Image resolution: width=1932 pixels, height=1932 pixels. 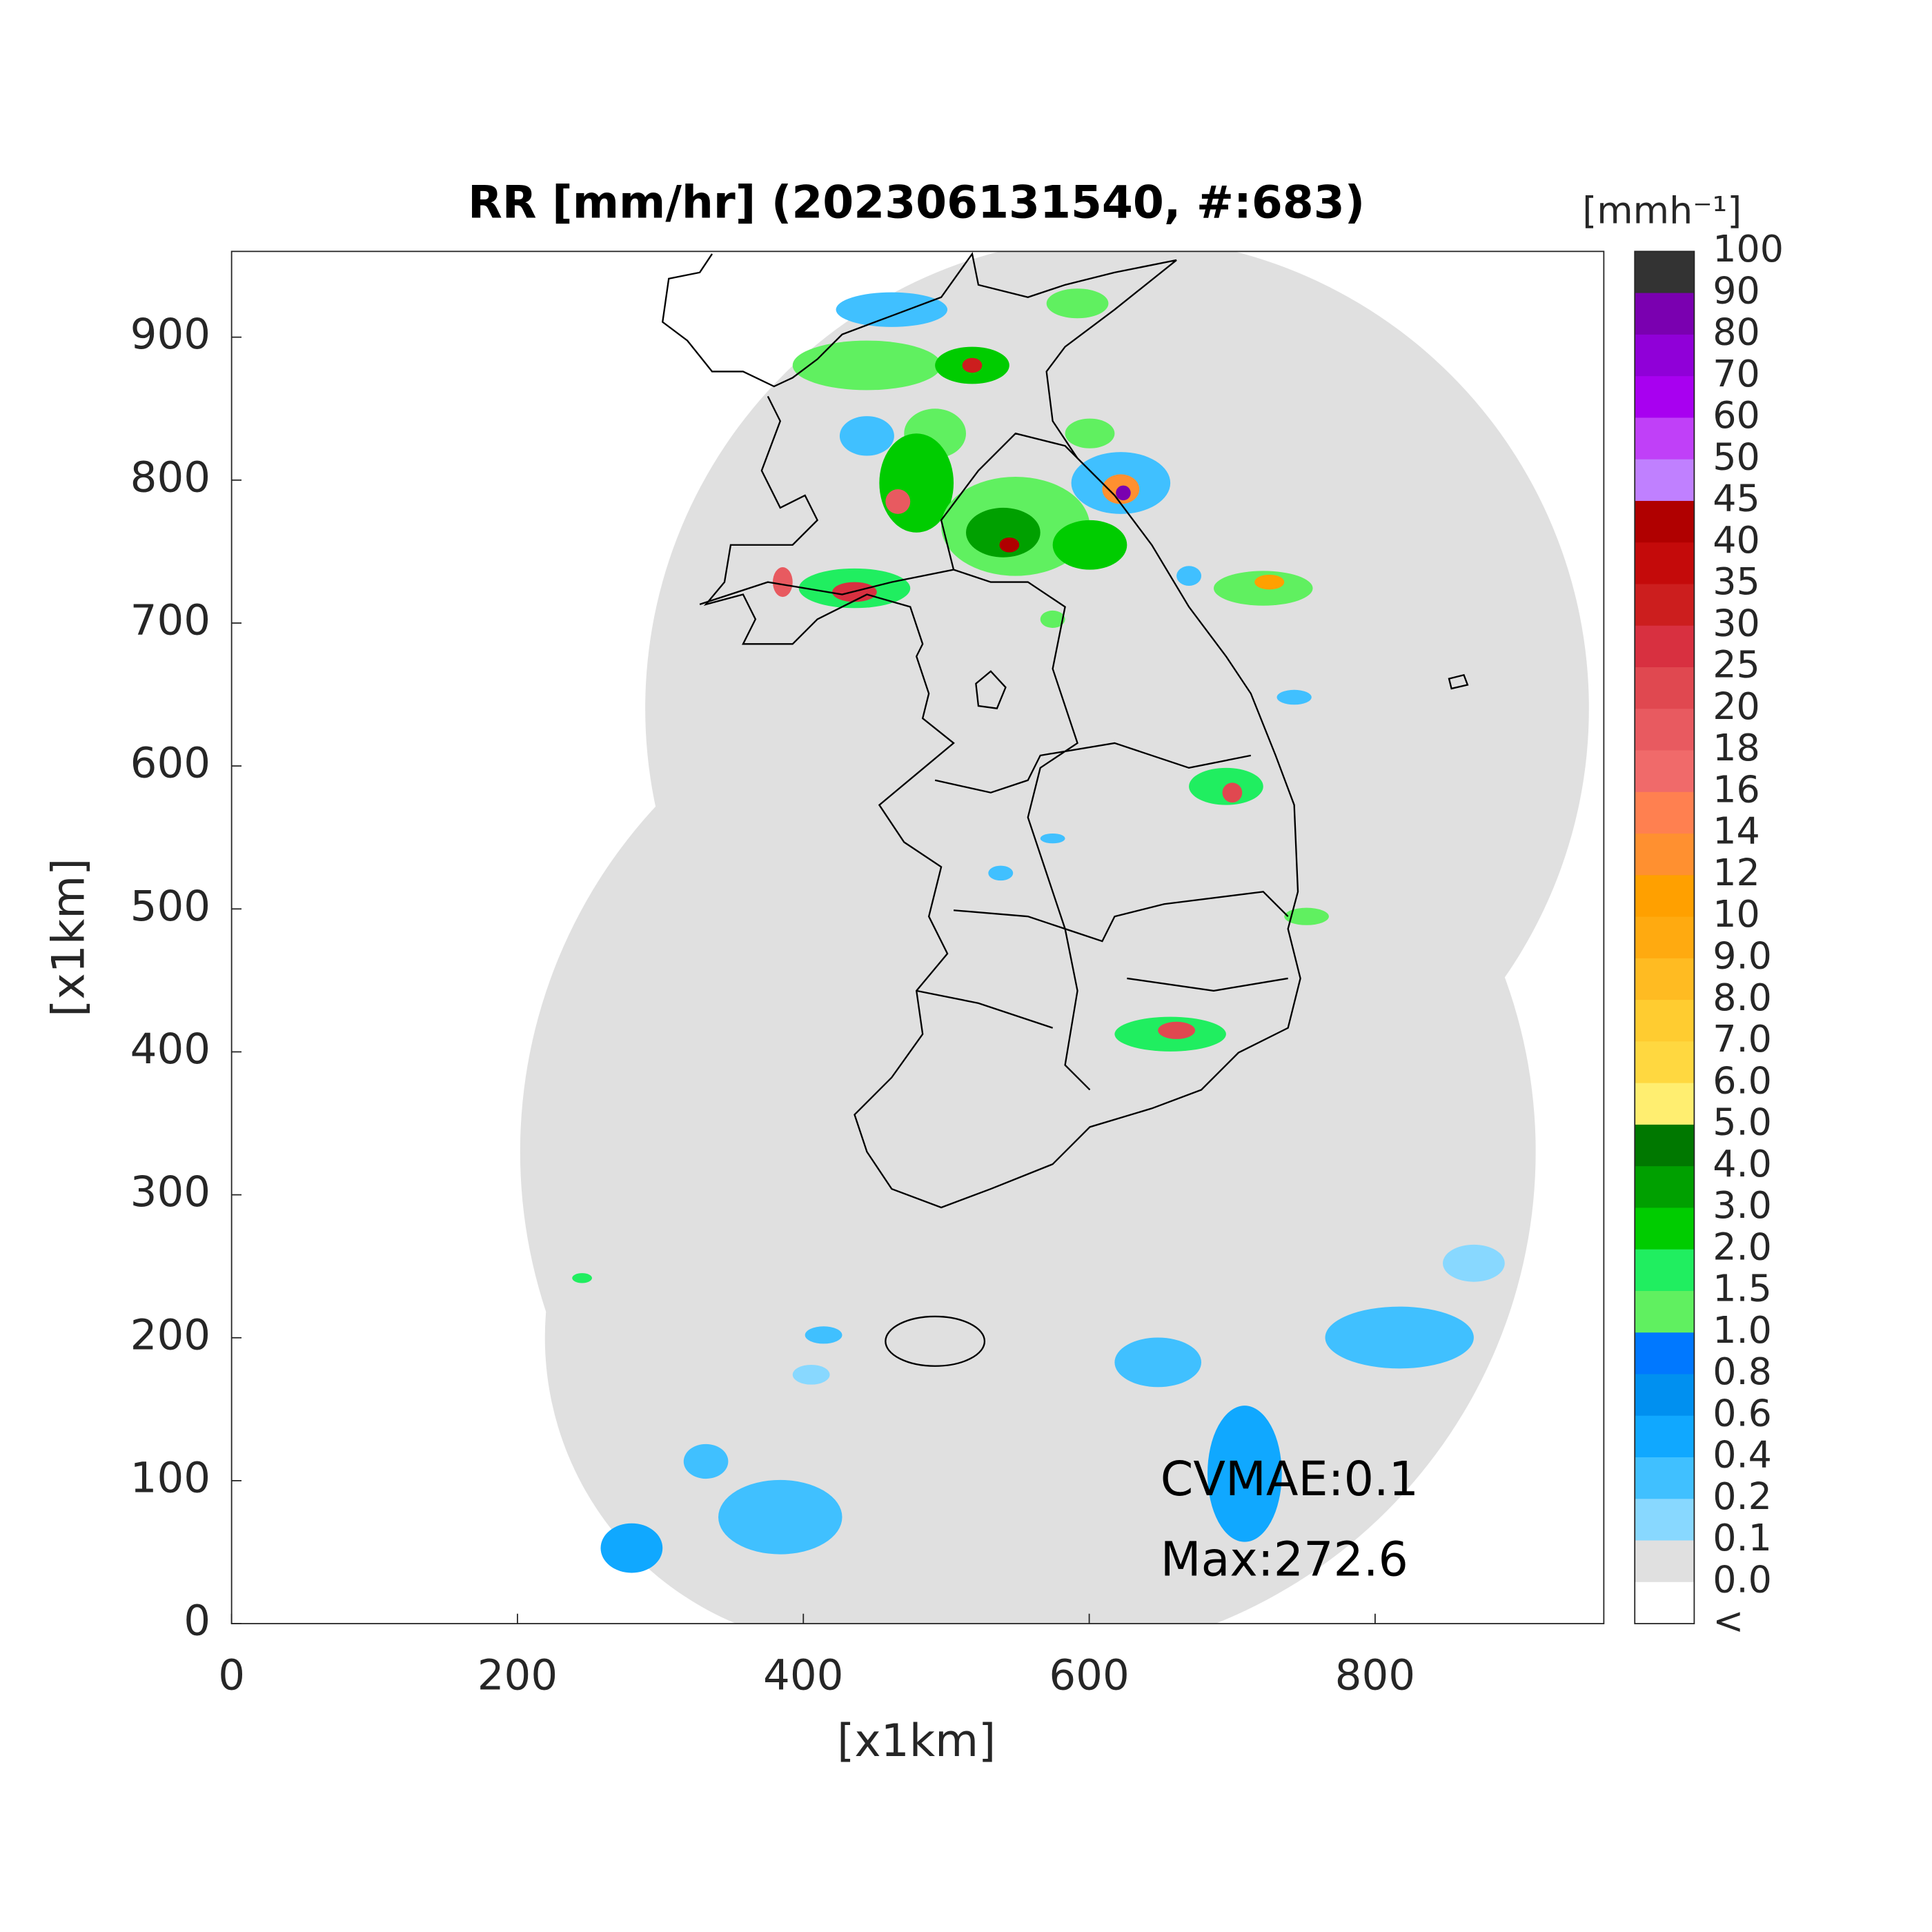 What do you see at coordinates (1736, 332) in the screenshot?
I see `colorbar-label: 80` at bounding box center [1736, 332].